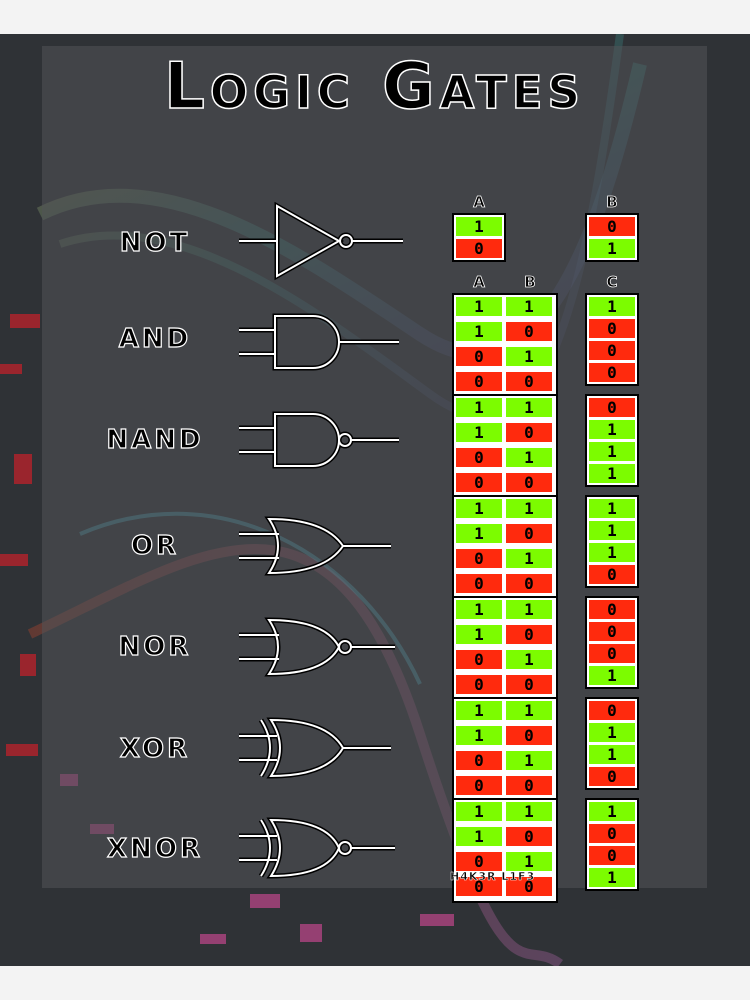 This screenshot has height=1000, width=750. I want to click on header-b: B, so click(530, 282).